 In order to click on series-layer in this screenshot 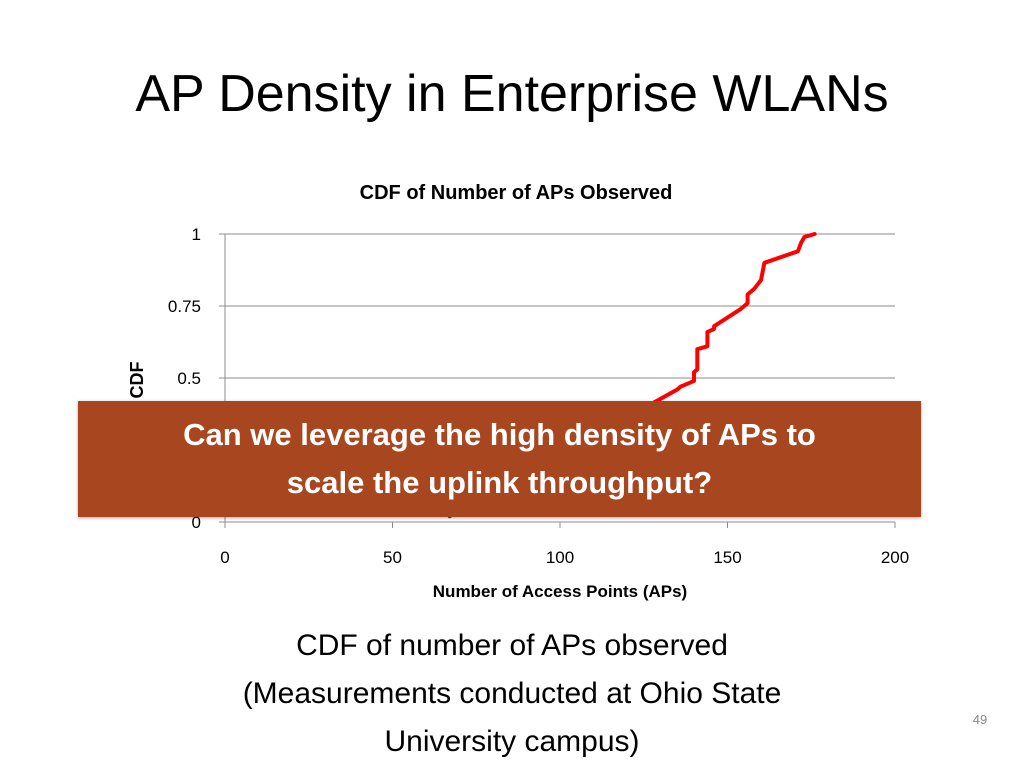, I will do `click(632, 375)`.